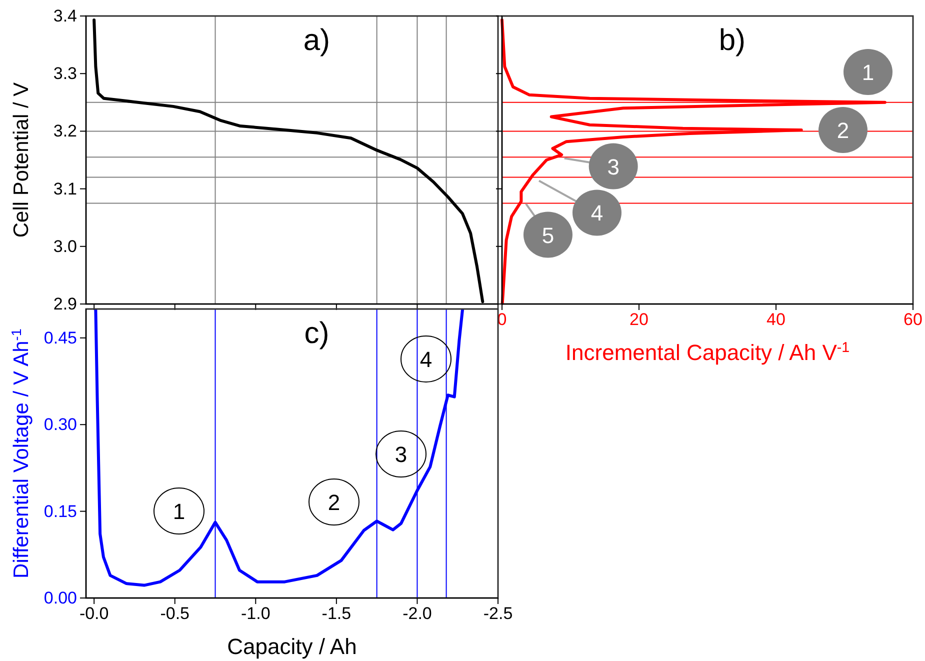 The height and width of the screenshot is (661, 925). What do you see at coordinates (60, 598) in the screenshot?
I see `y-tick-label: 0.00` at bounding box center [60, 598].